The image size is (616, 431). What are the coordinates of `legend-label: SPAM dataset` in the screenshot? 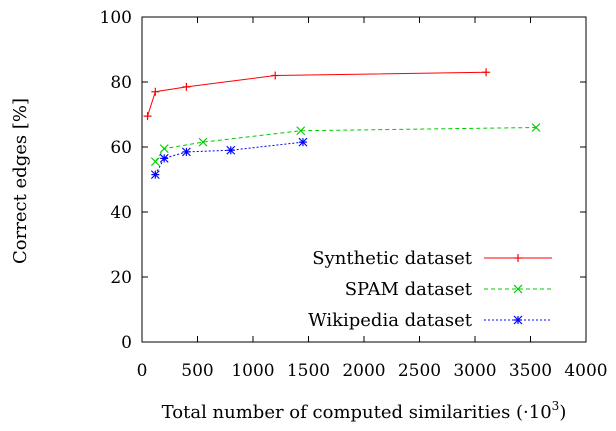 It's located at (409, 289).